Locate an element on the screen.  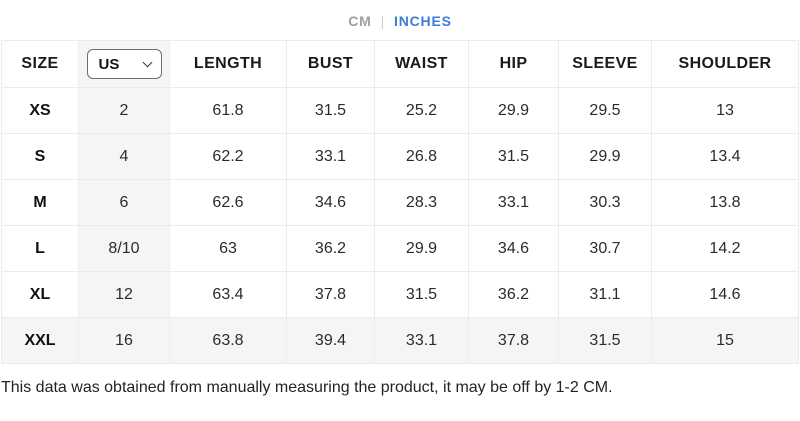
table-row: L 8/10 63 36.2 29.9 34.6 30.7 14.2 is located at coordinates (400, 248).